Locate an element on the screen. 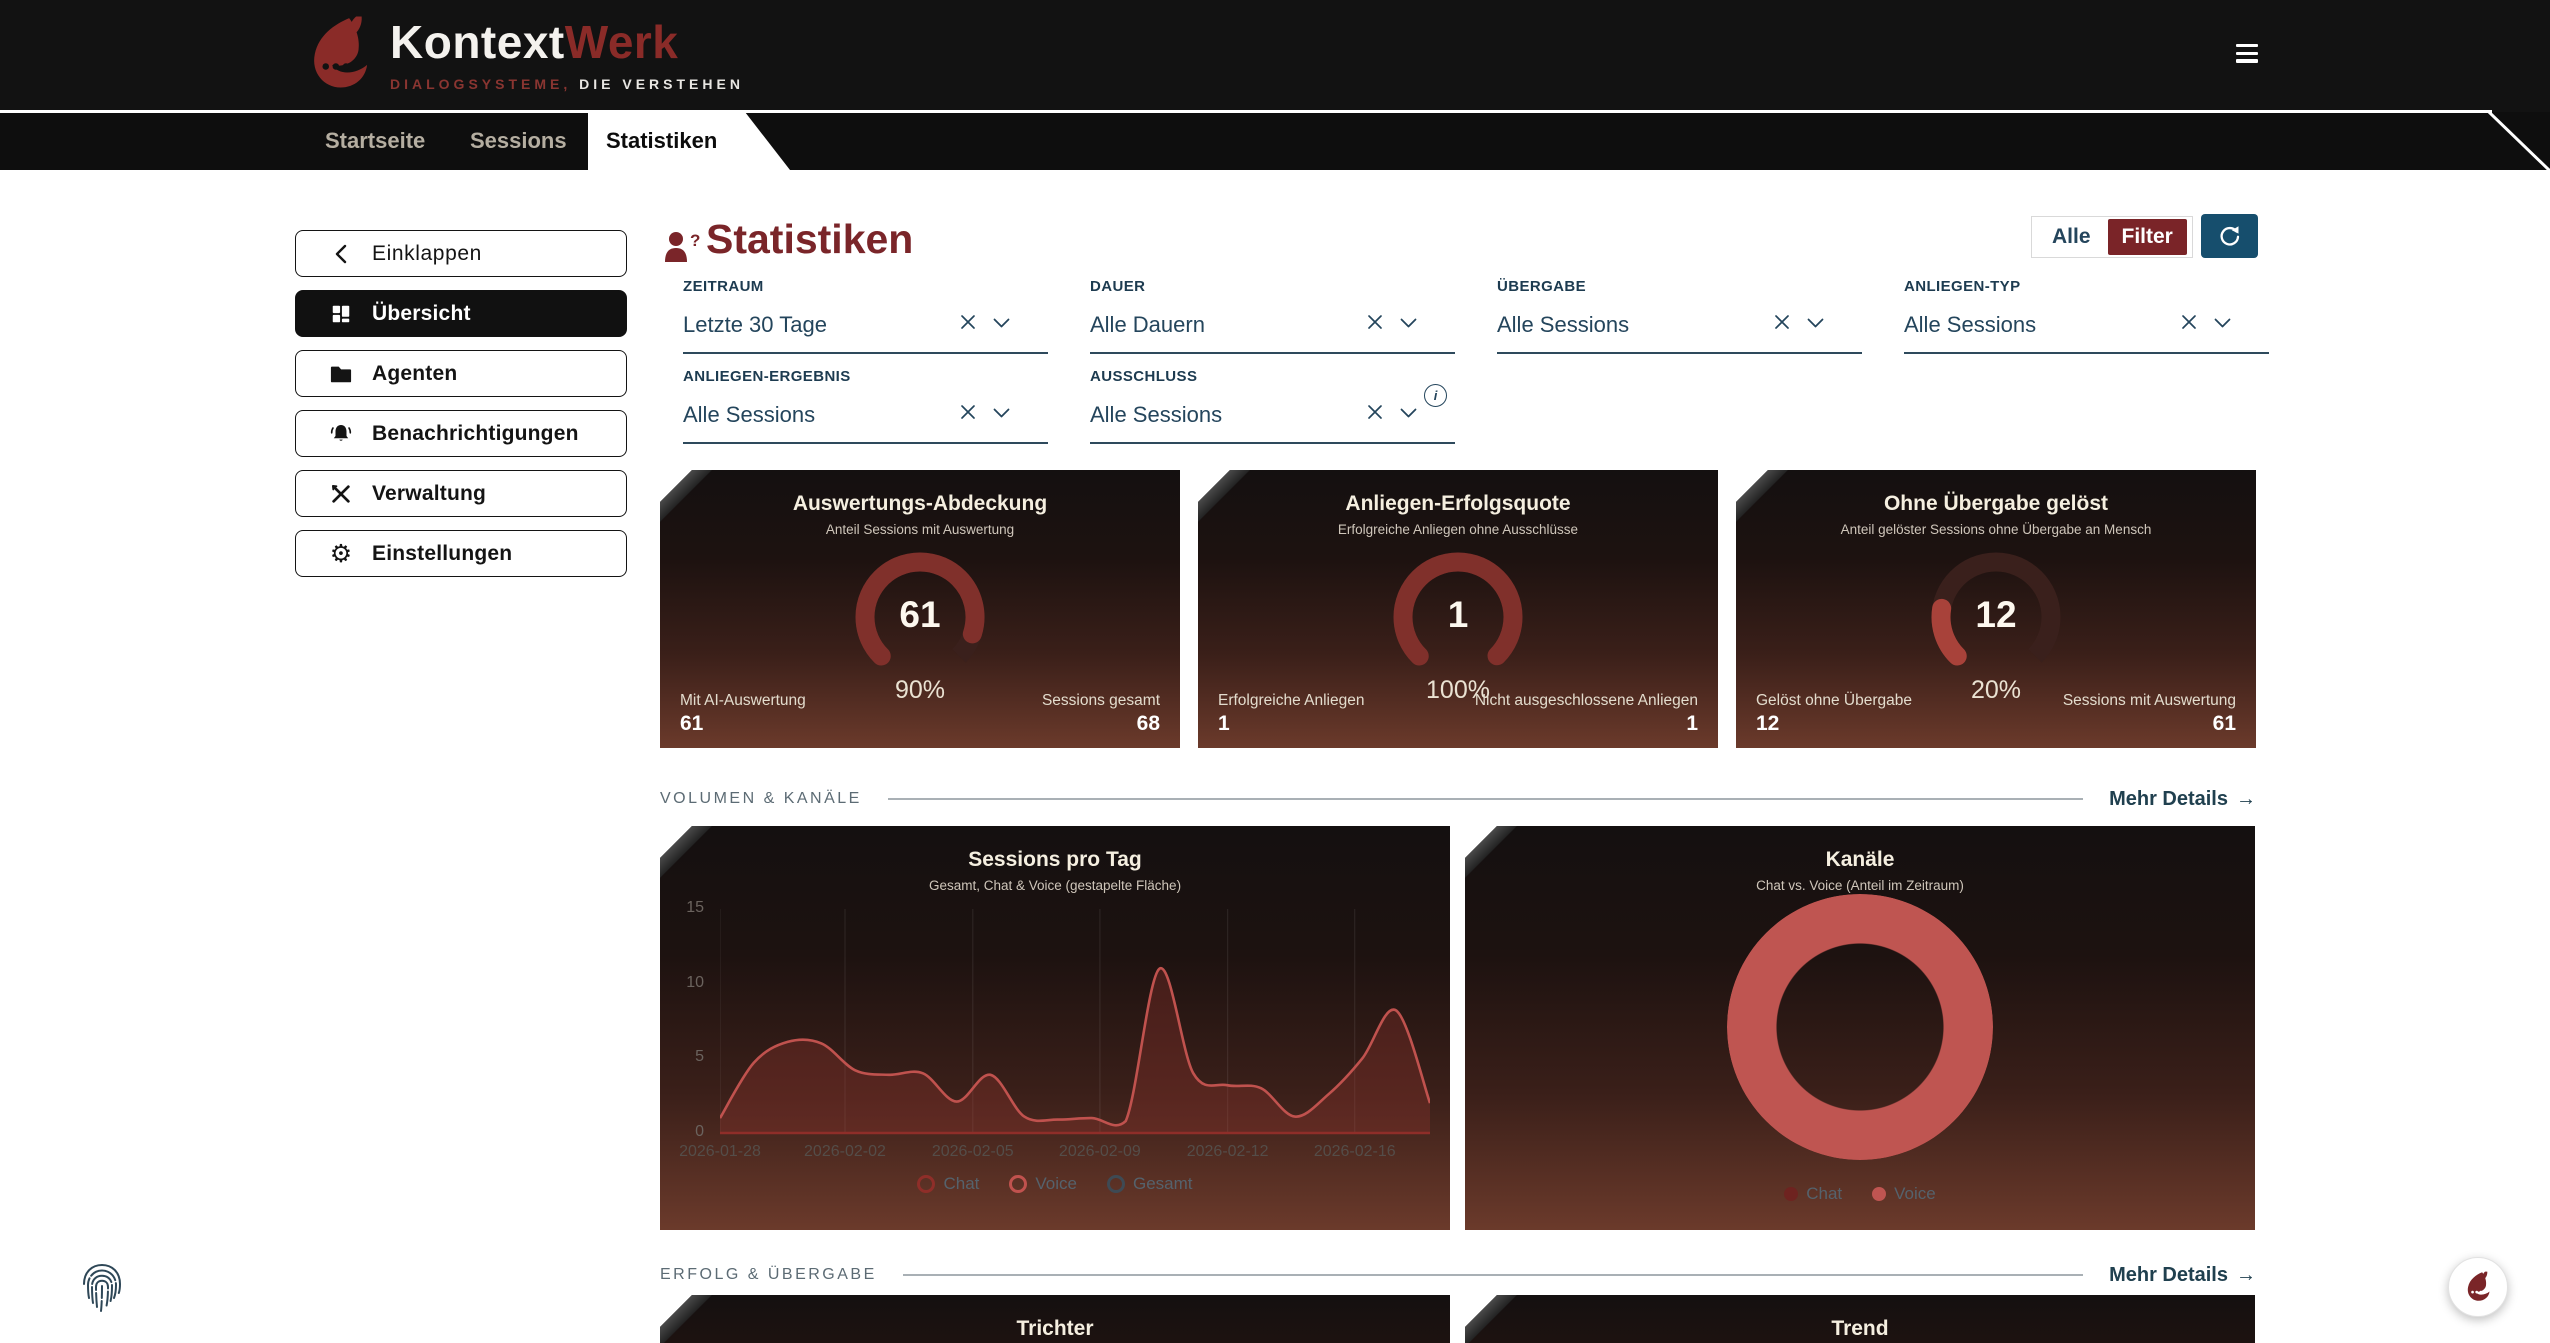  hamburger-menu-icon is located at coordinates (2248, 54).